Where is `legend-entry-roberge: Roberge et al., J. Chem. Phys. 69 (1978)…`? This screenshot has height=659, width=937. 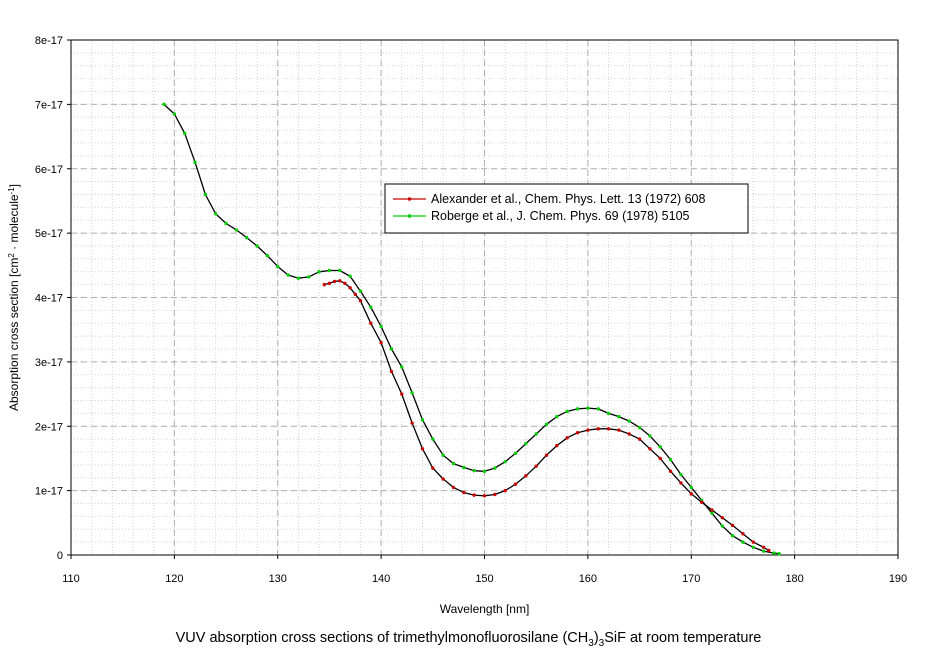
legend-entry-roberge: Roberge et al., J. Chem. Phys. 69 (1978)… is located at coordinates (560, 216).